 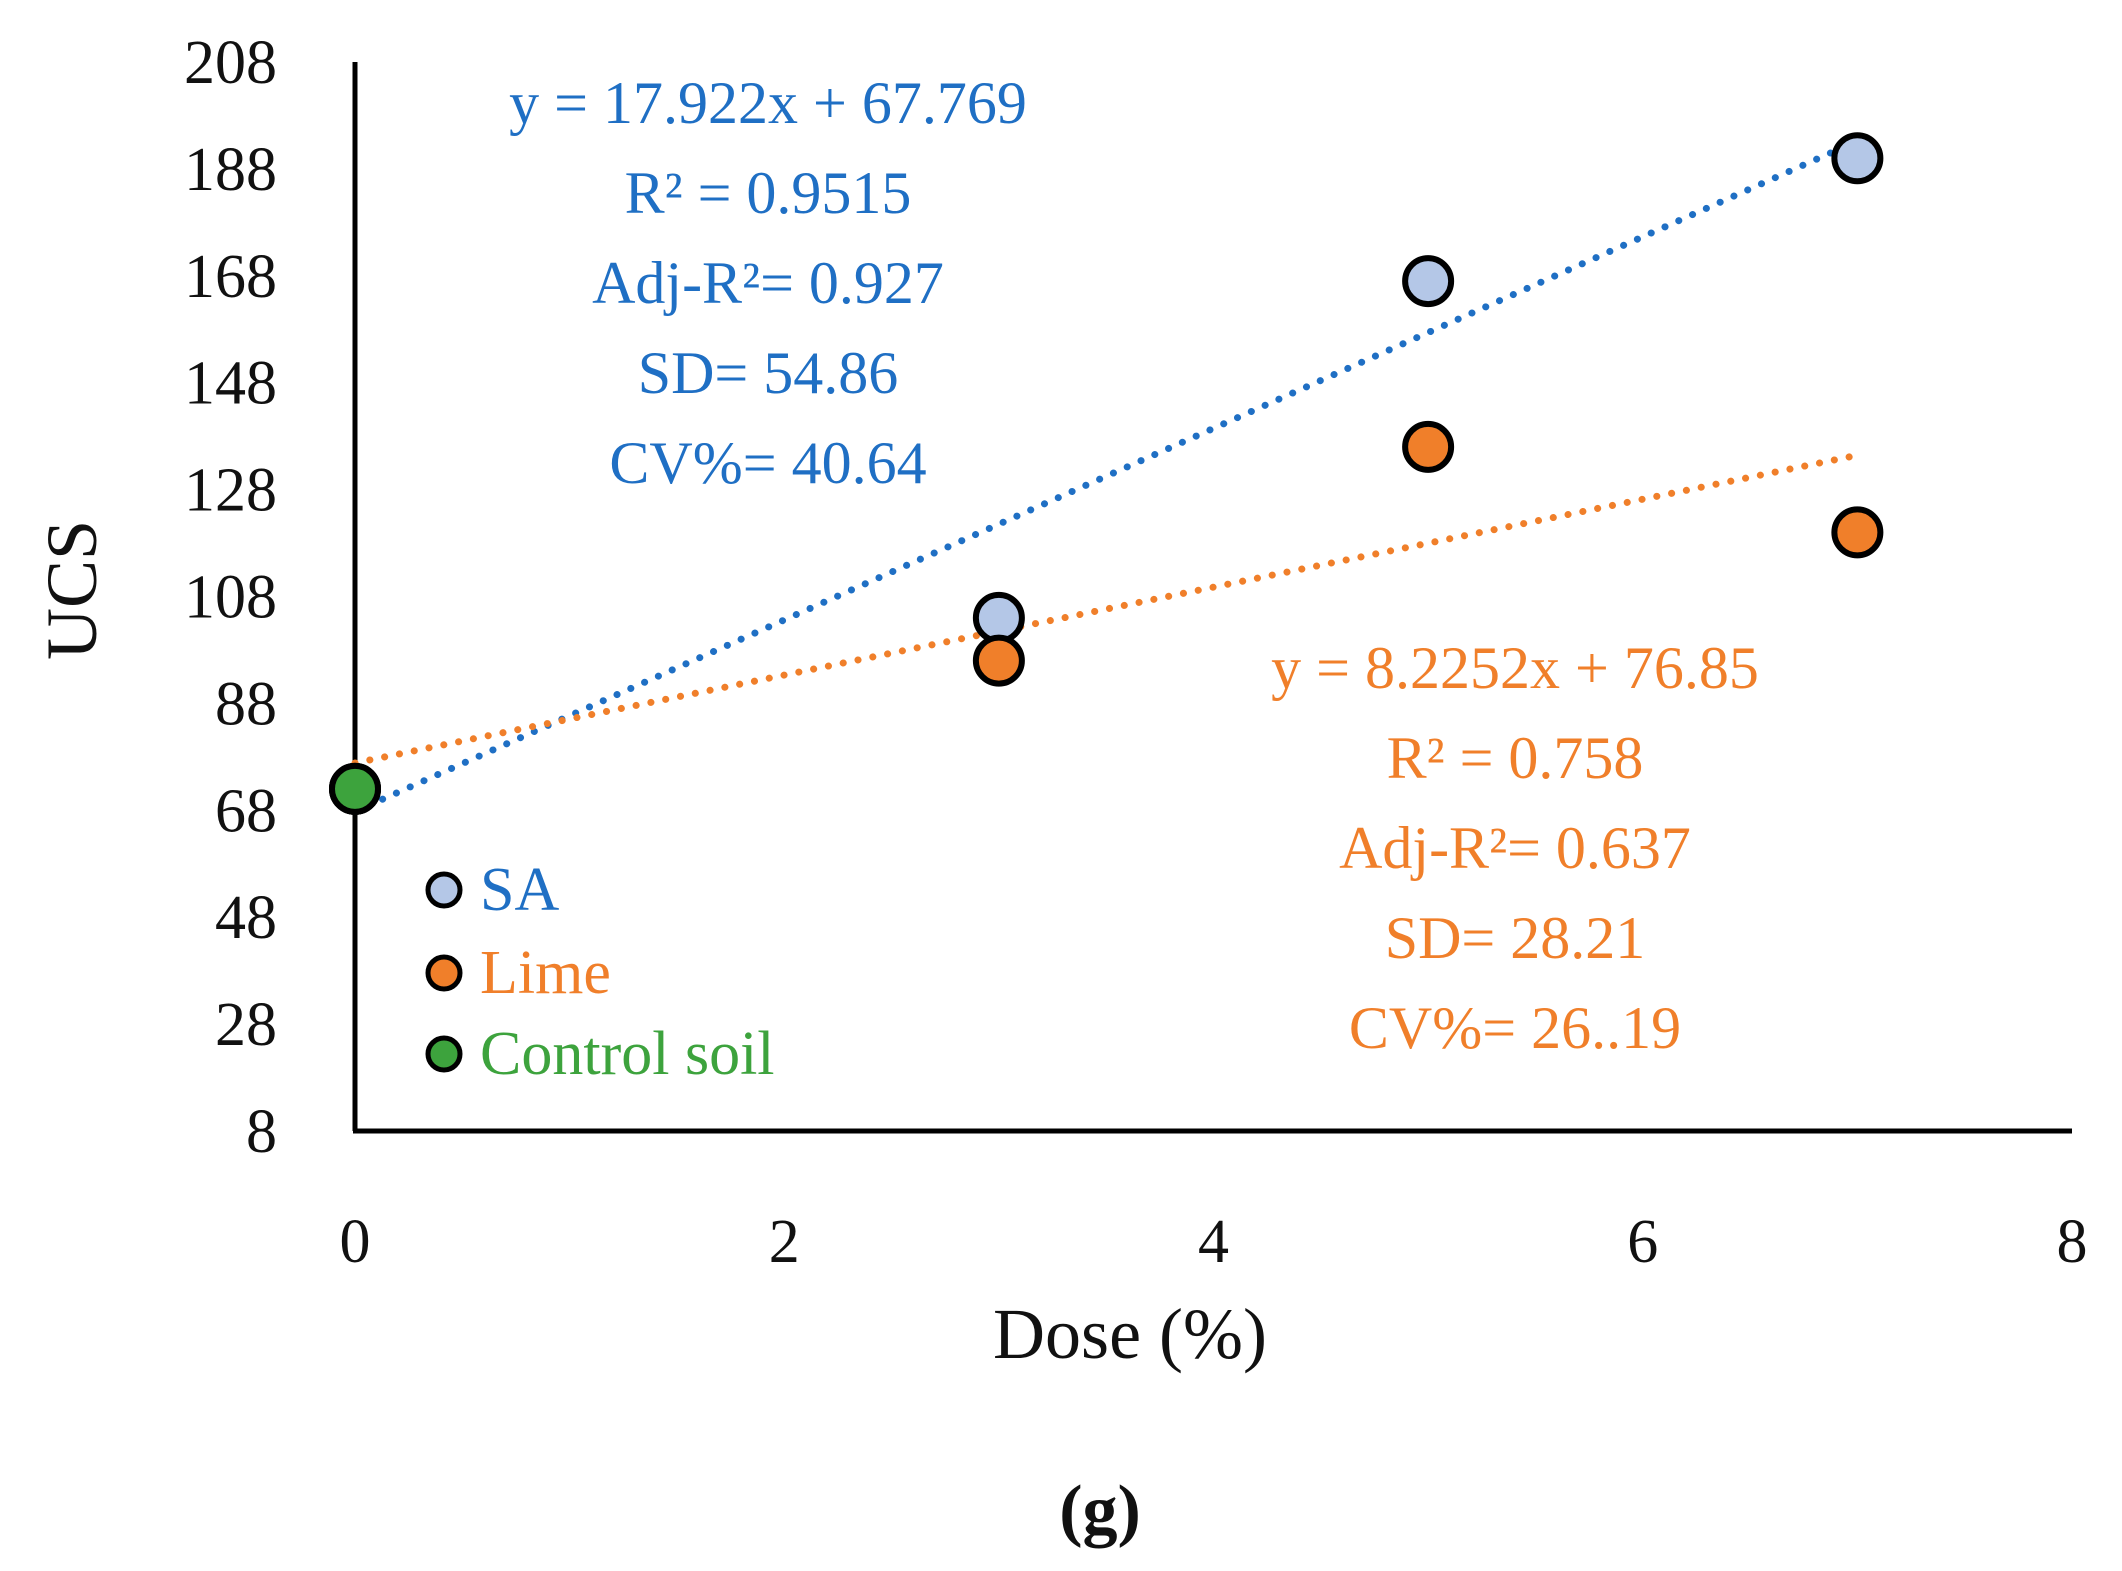 I want to click on regression-stat-line: Adj-R²= 0.927, so click(x=768, y=283).